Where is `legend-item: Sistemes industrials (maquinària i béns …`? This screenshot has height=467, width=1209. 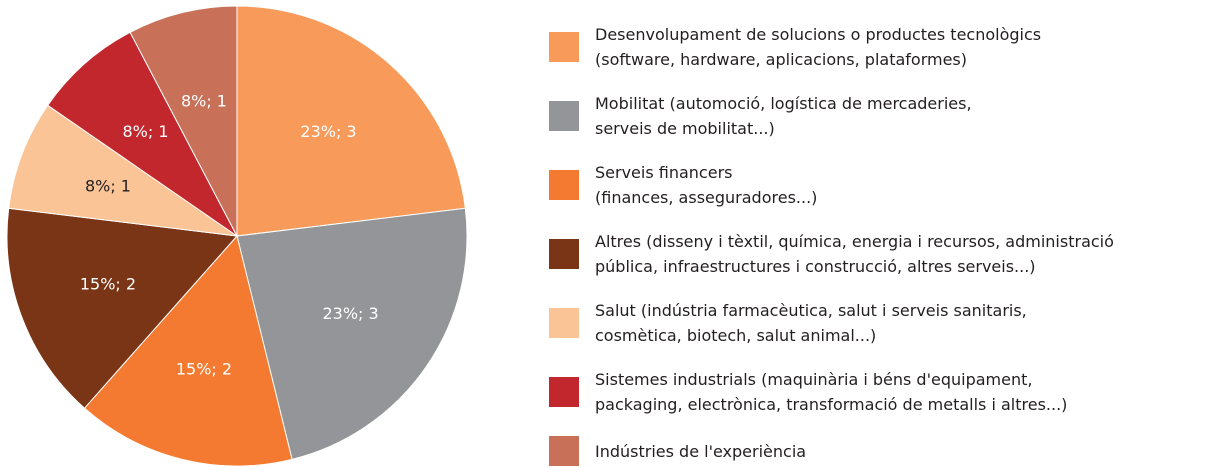
legend-item: Sistemes industrials (maquinària i béns … is located at coordinates (808, 392).